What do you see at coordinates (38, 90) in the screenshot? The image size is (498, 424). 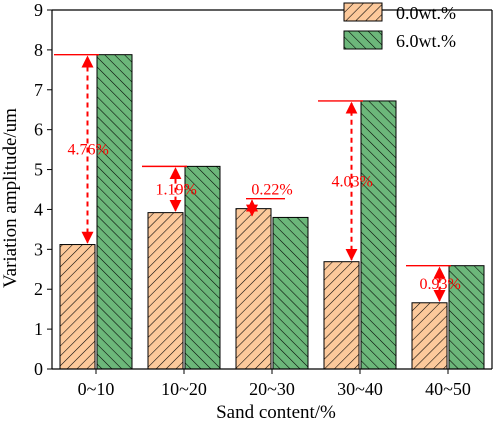 I see `y-tick-label-7: 7` at bounding box center [38, 90].